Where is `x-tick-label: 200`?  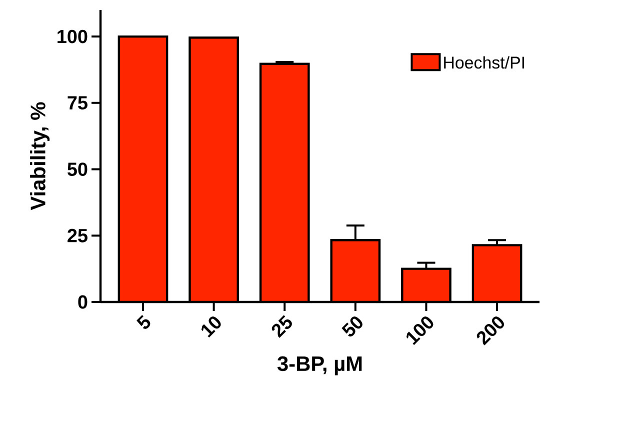
x-tick-label: 200 is located at coordinates (490, 331).